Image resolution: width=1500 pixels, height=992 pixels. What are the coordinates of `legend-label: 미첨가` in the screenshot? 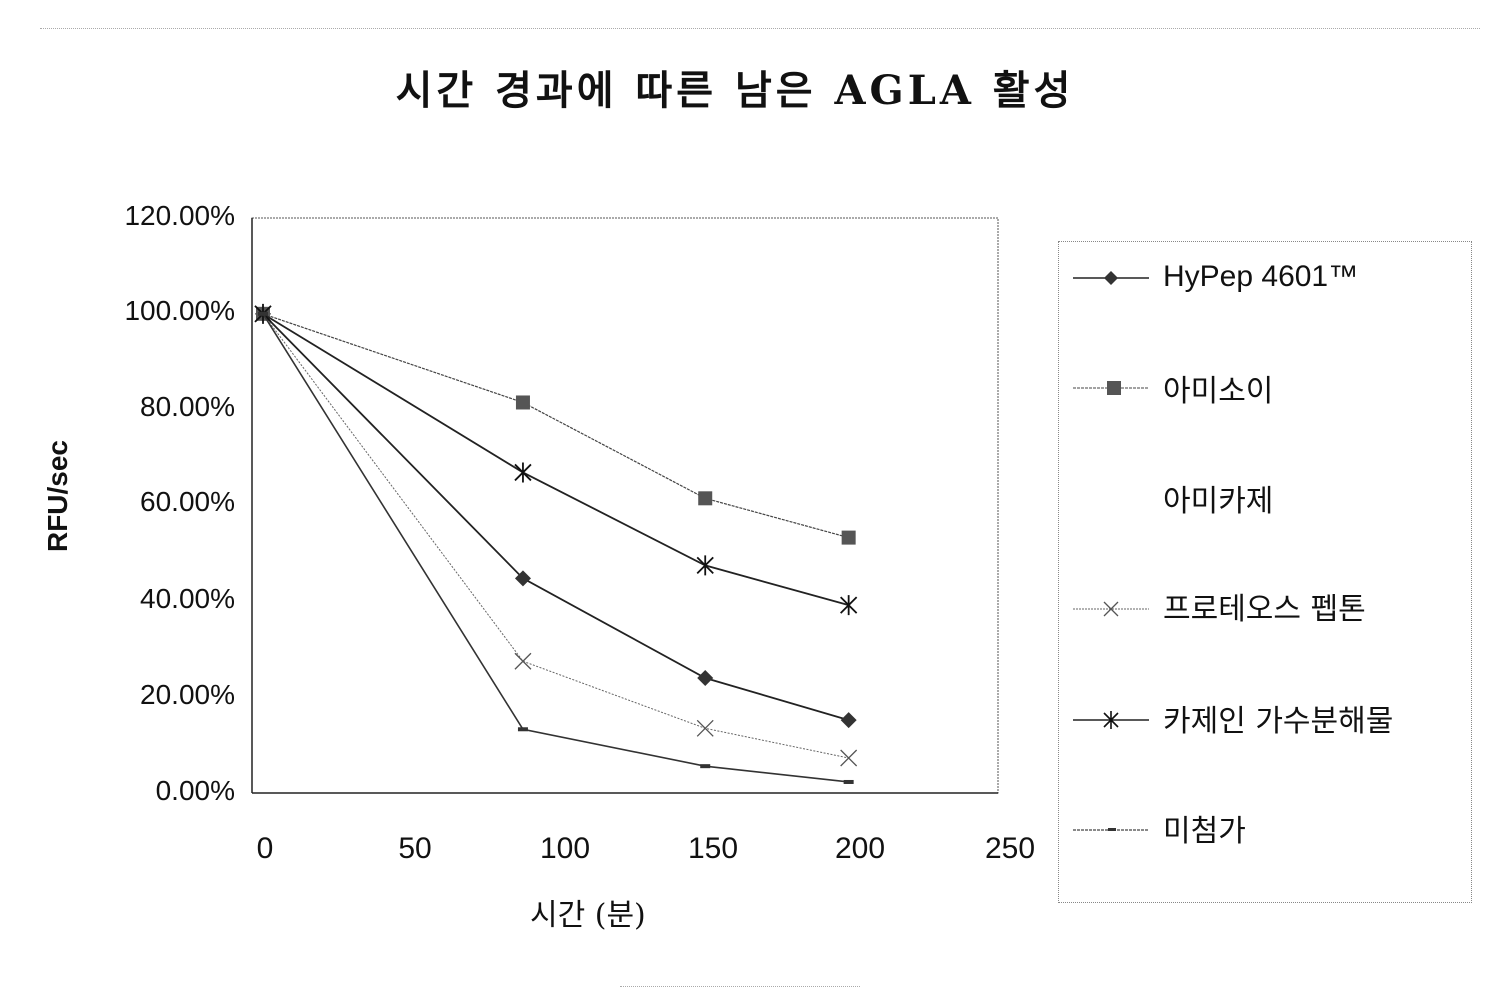 It's located at (1204, 831).